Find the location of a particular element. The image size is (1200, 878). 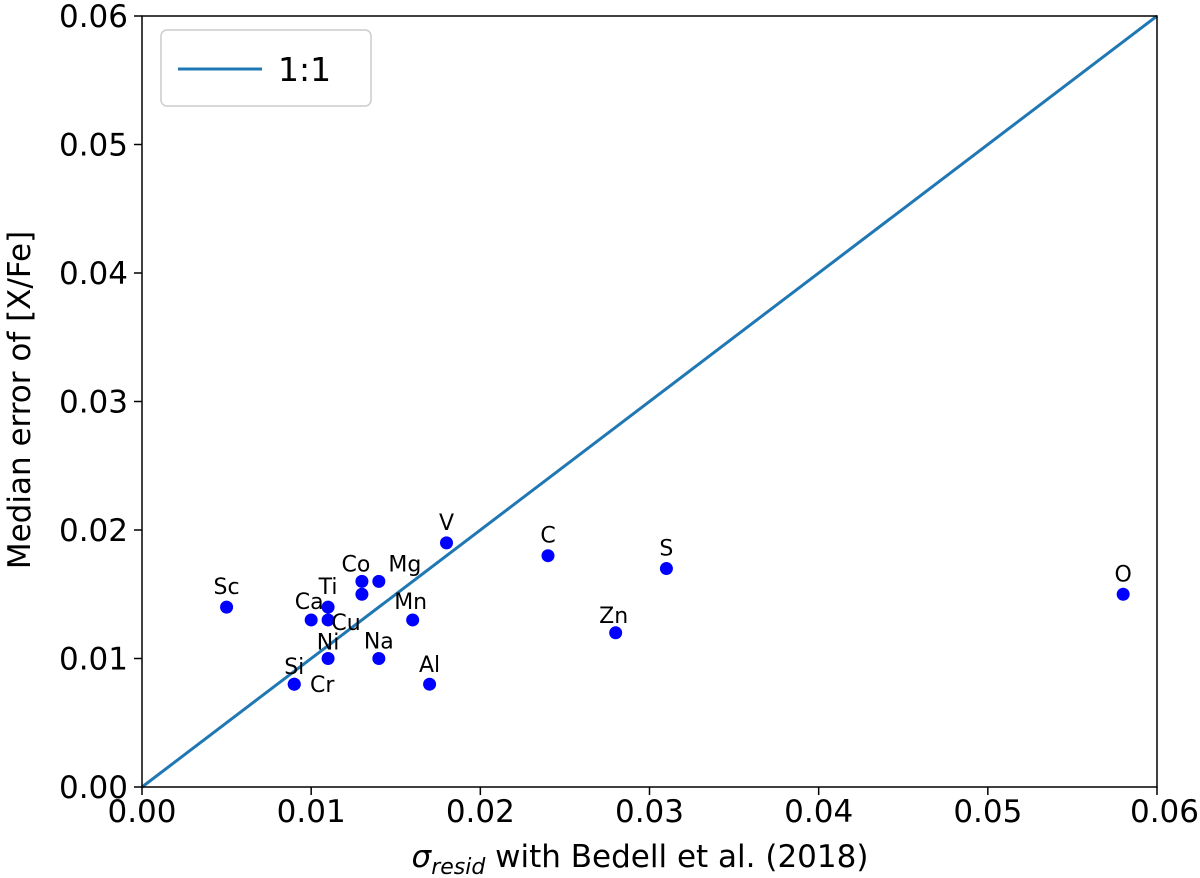

point-label-cu: Cu is located at coordinates (345, 623).